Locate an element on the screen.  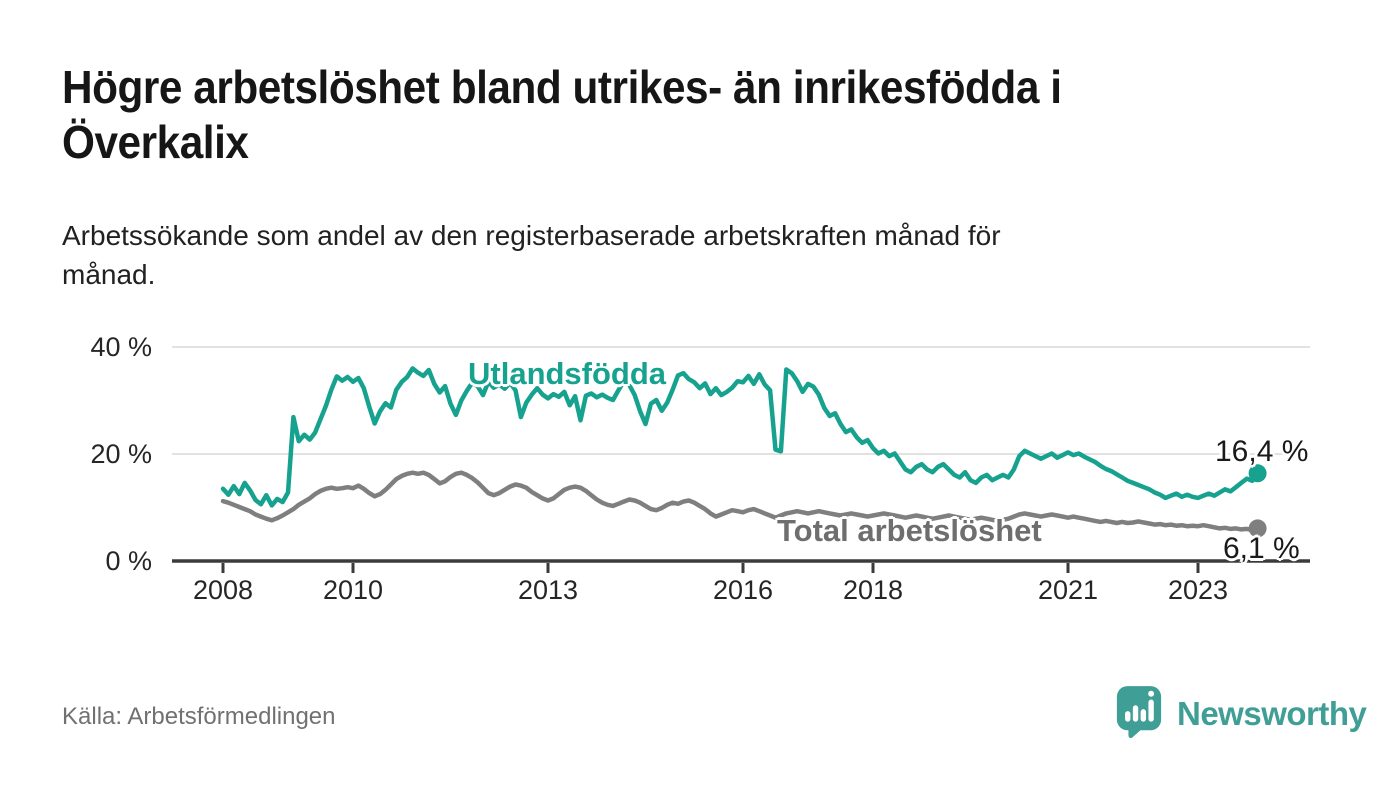
logo-exclamation-dot is located at coordinates (1151, 693).